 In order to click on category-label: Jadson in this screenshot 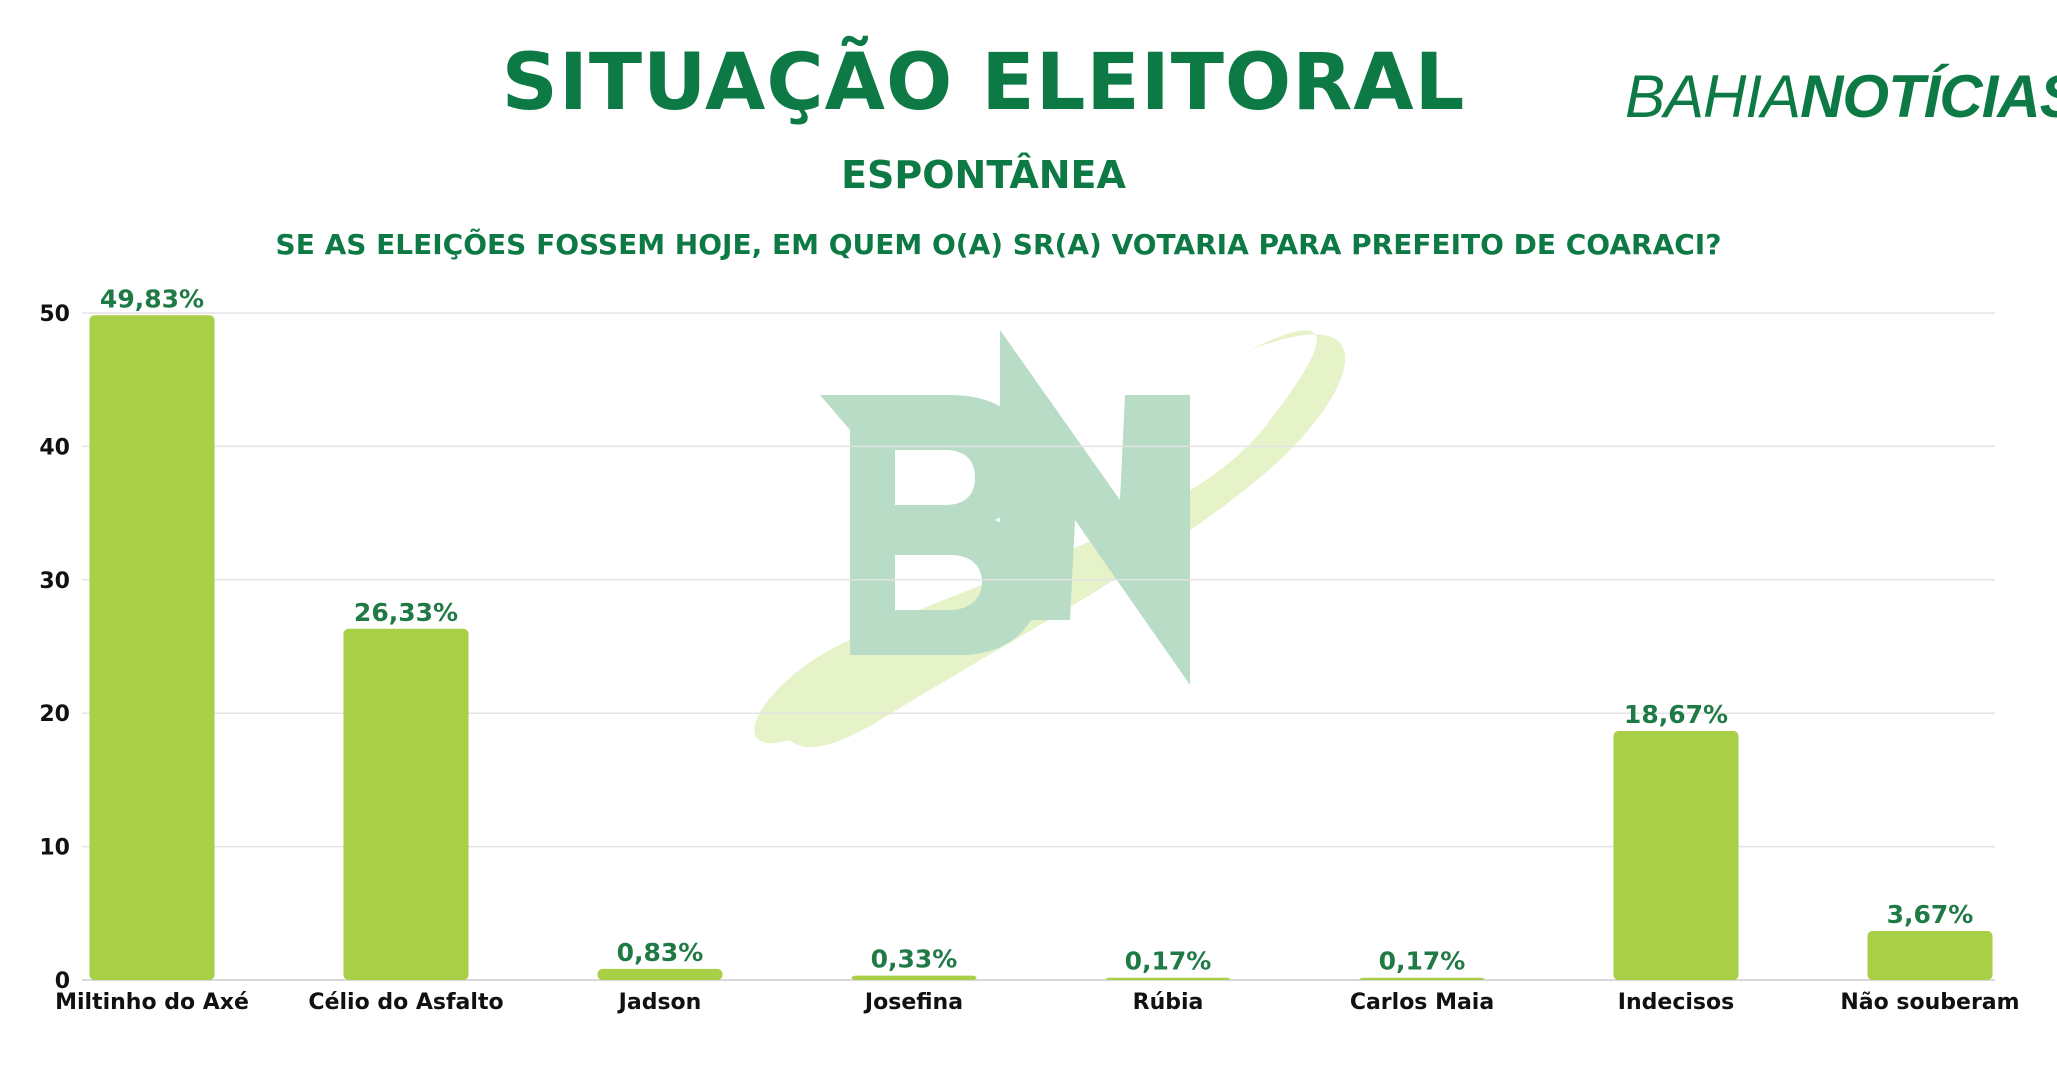, I will do `click(659, 1002)`.